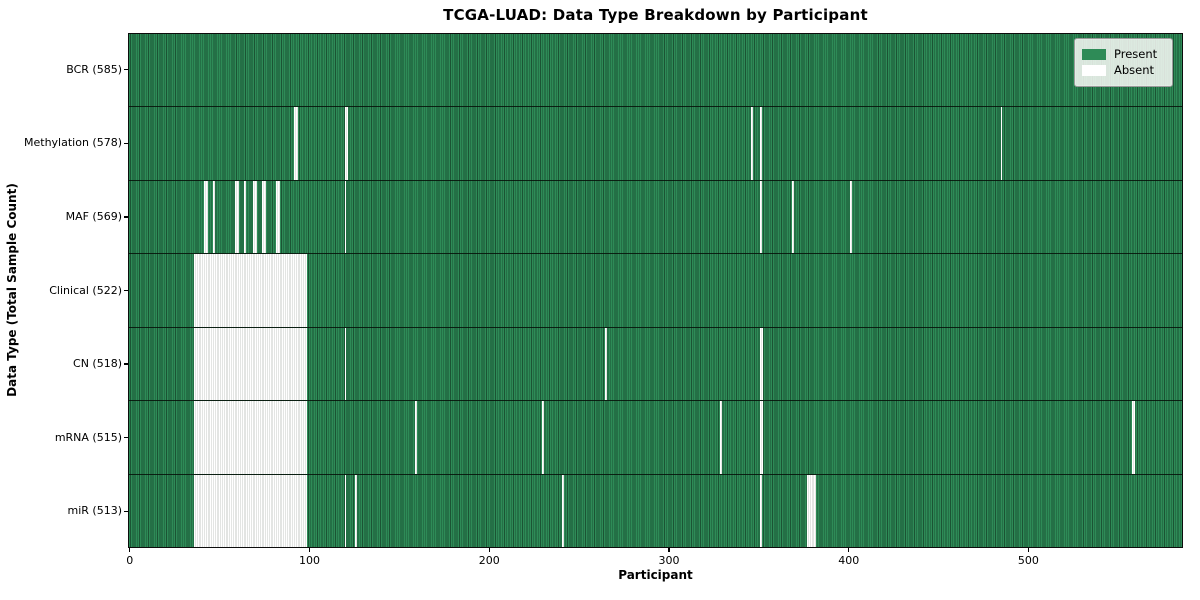  I want to click on legend-label-present: Present, so click(1136, 54).